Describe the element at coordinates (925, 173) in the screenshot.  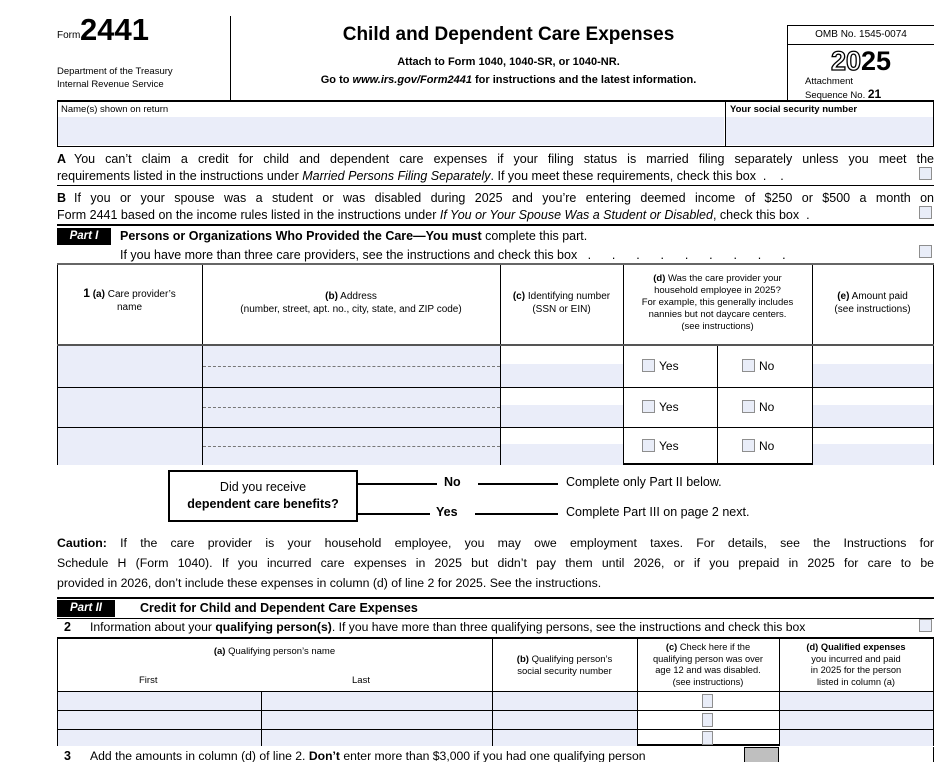
I see `line-a-checkbox` at that location.